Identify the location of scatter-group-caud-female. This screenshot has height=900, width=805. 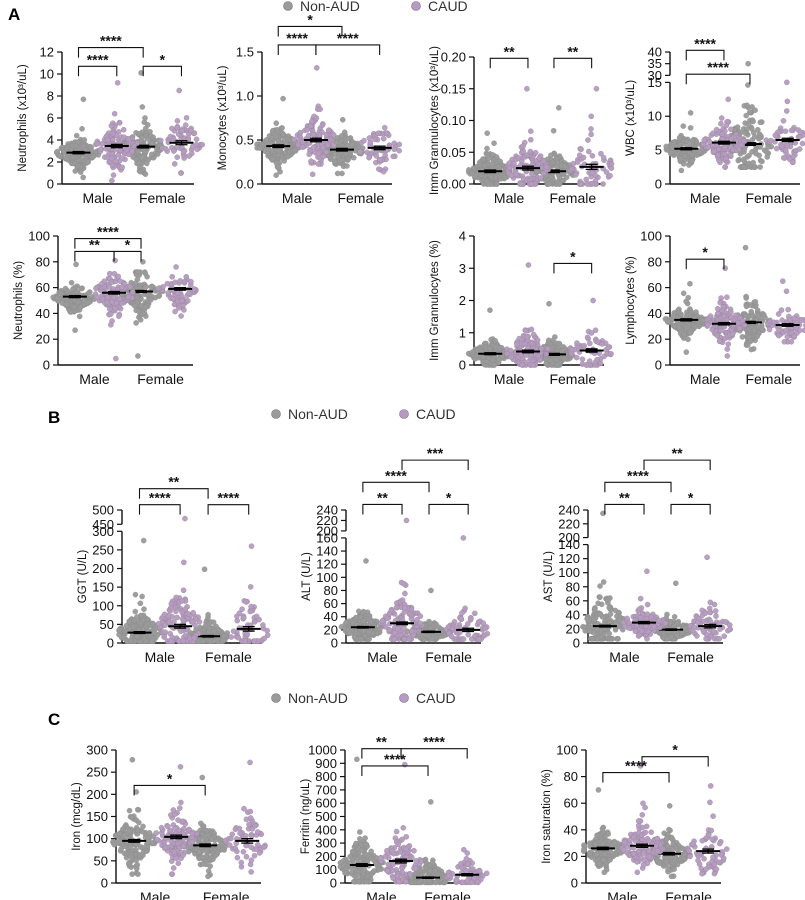
(710, 598).